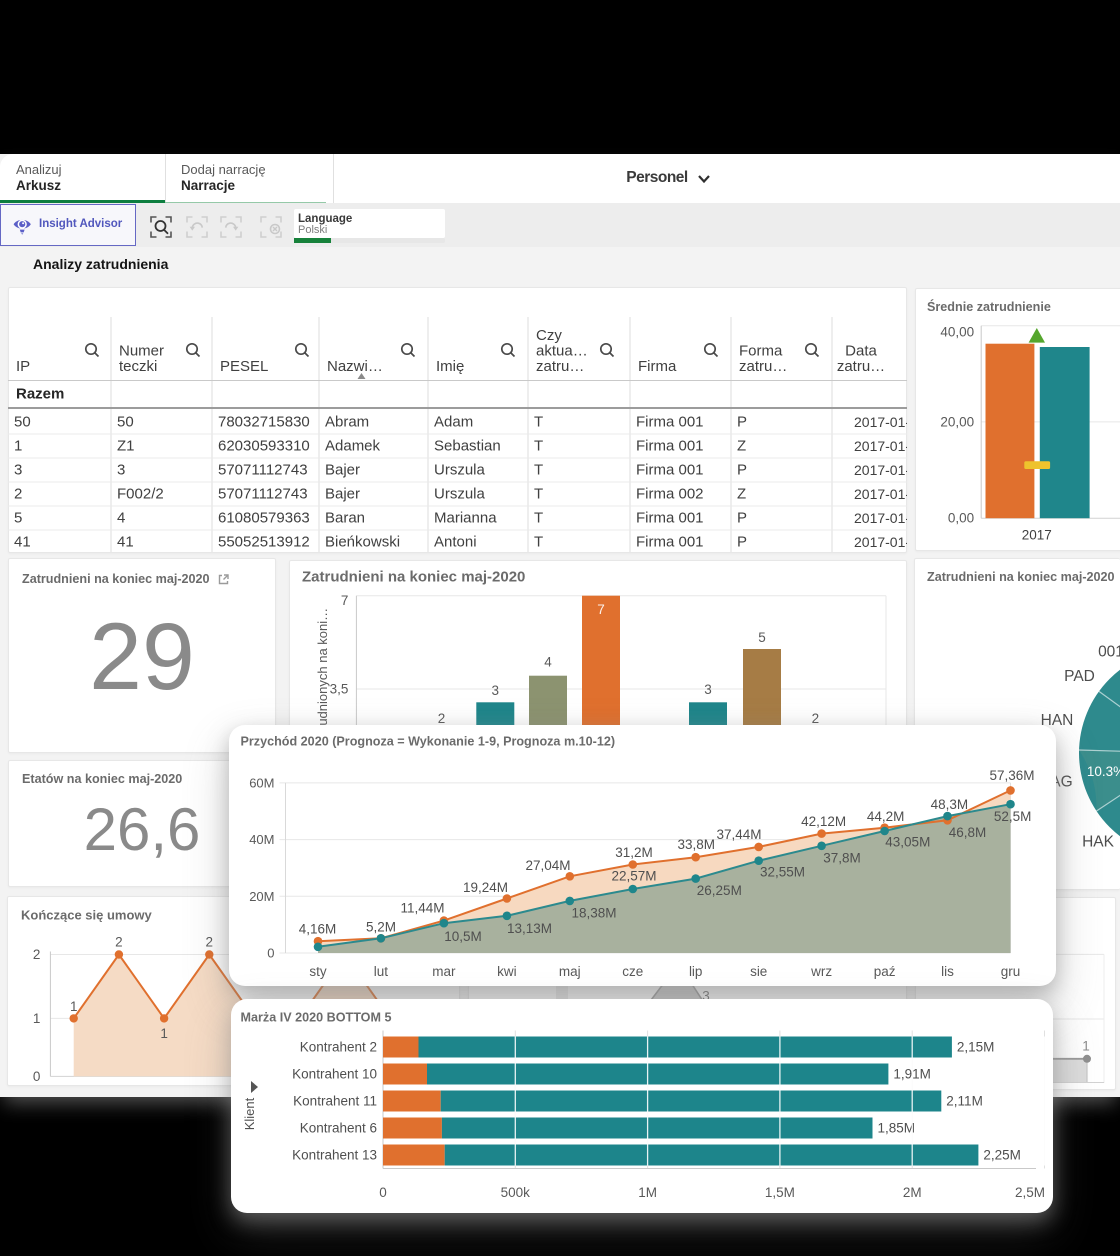 The height and width of the screenshot is (1256, 1120). What do you see at coordinates (140, 494) in the screenshot?
I see `svg-text: F002/2` at bounding box center [140, 494].